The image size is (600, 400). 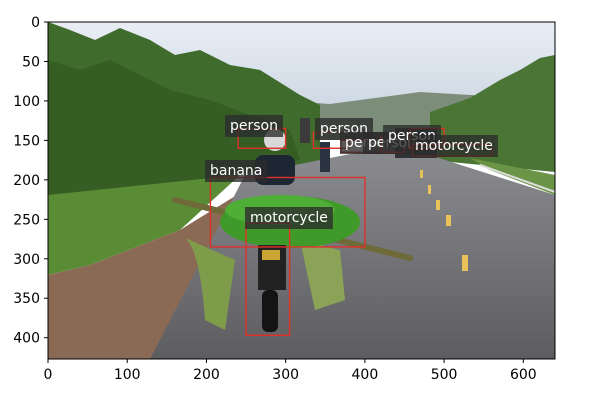 What do you see at coordinates (26, 181) in the screenshot?
I see `y-tick-label: 200` at bounding box center [26, 181].